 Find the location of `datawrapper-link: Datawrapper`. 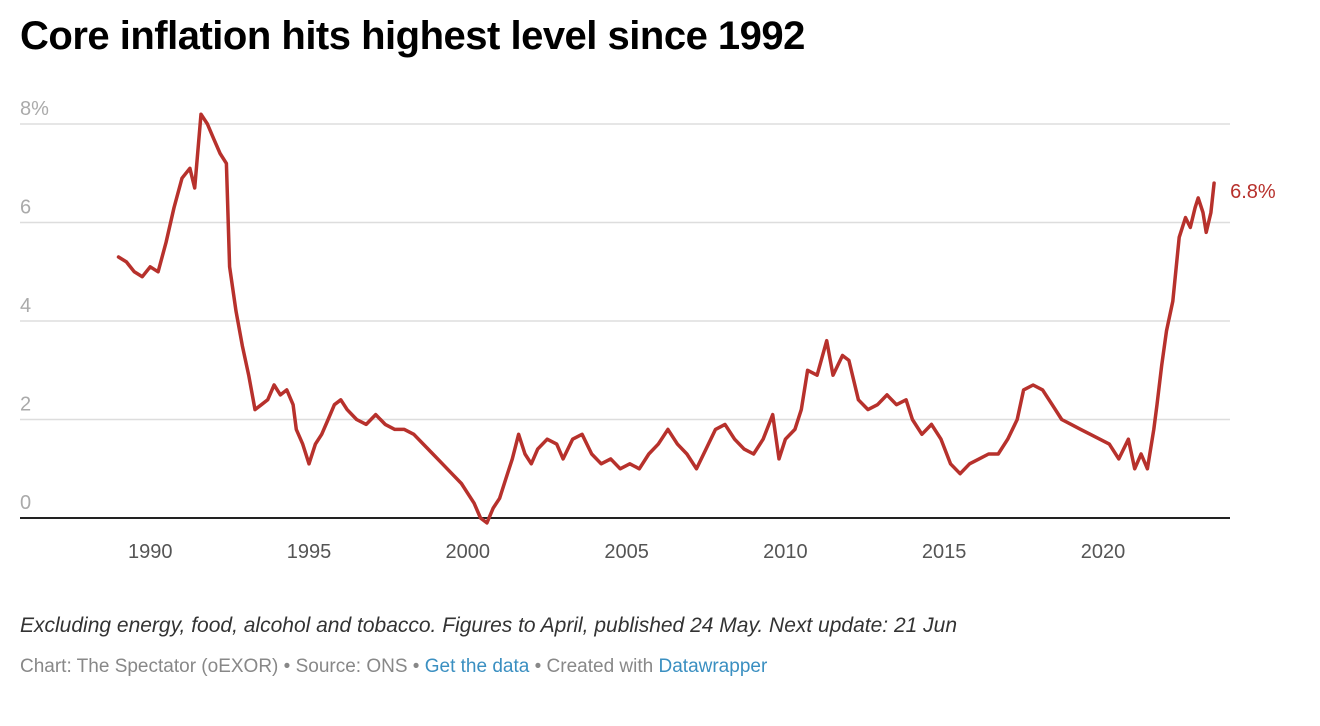

datawrapper-link: Datawrapper is located at coordinates (713, 666).